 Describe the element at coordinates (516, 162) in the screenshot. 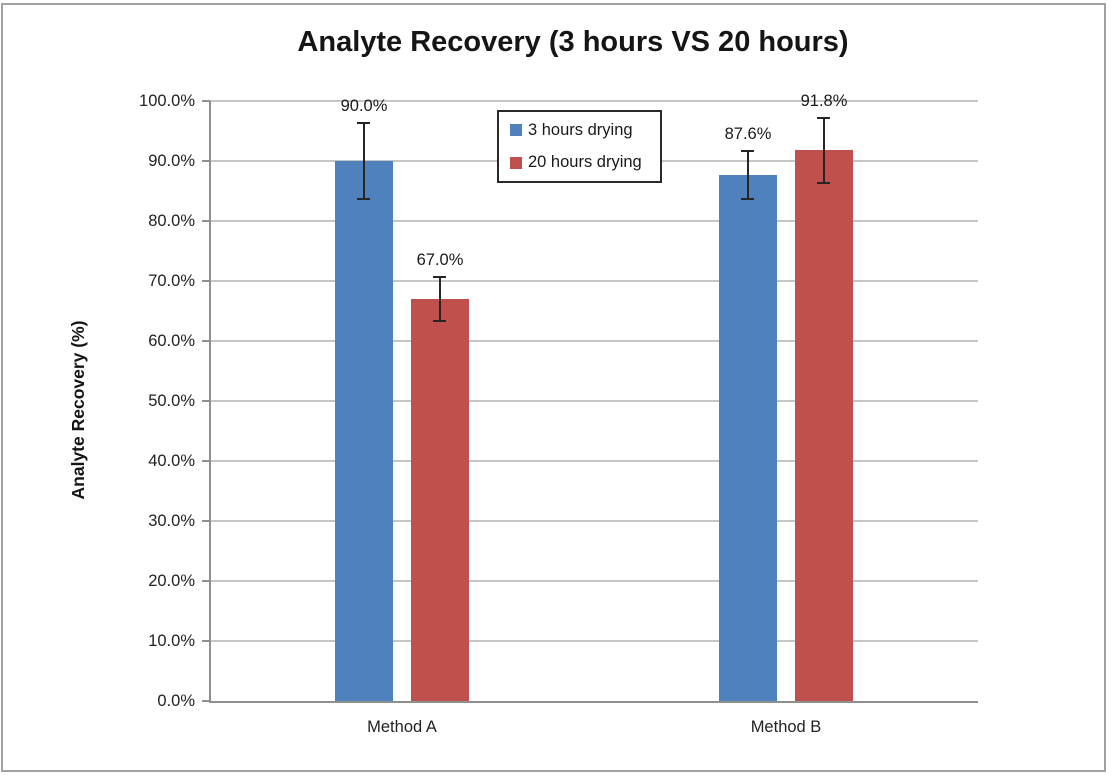

I see `legend-swatch-red` at that location.